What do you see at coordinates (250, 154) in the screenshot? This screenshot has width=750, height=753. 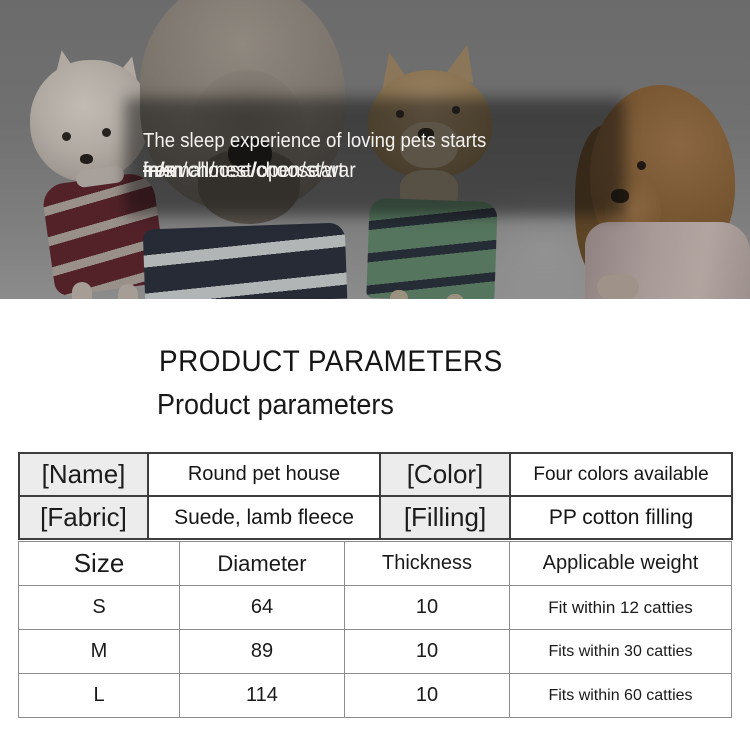 I see `schnauzer-nose` at bounding box center [250, 154].